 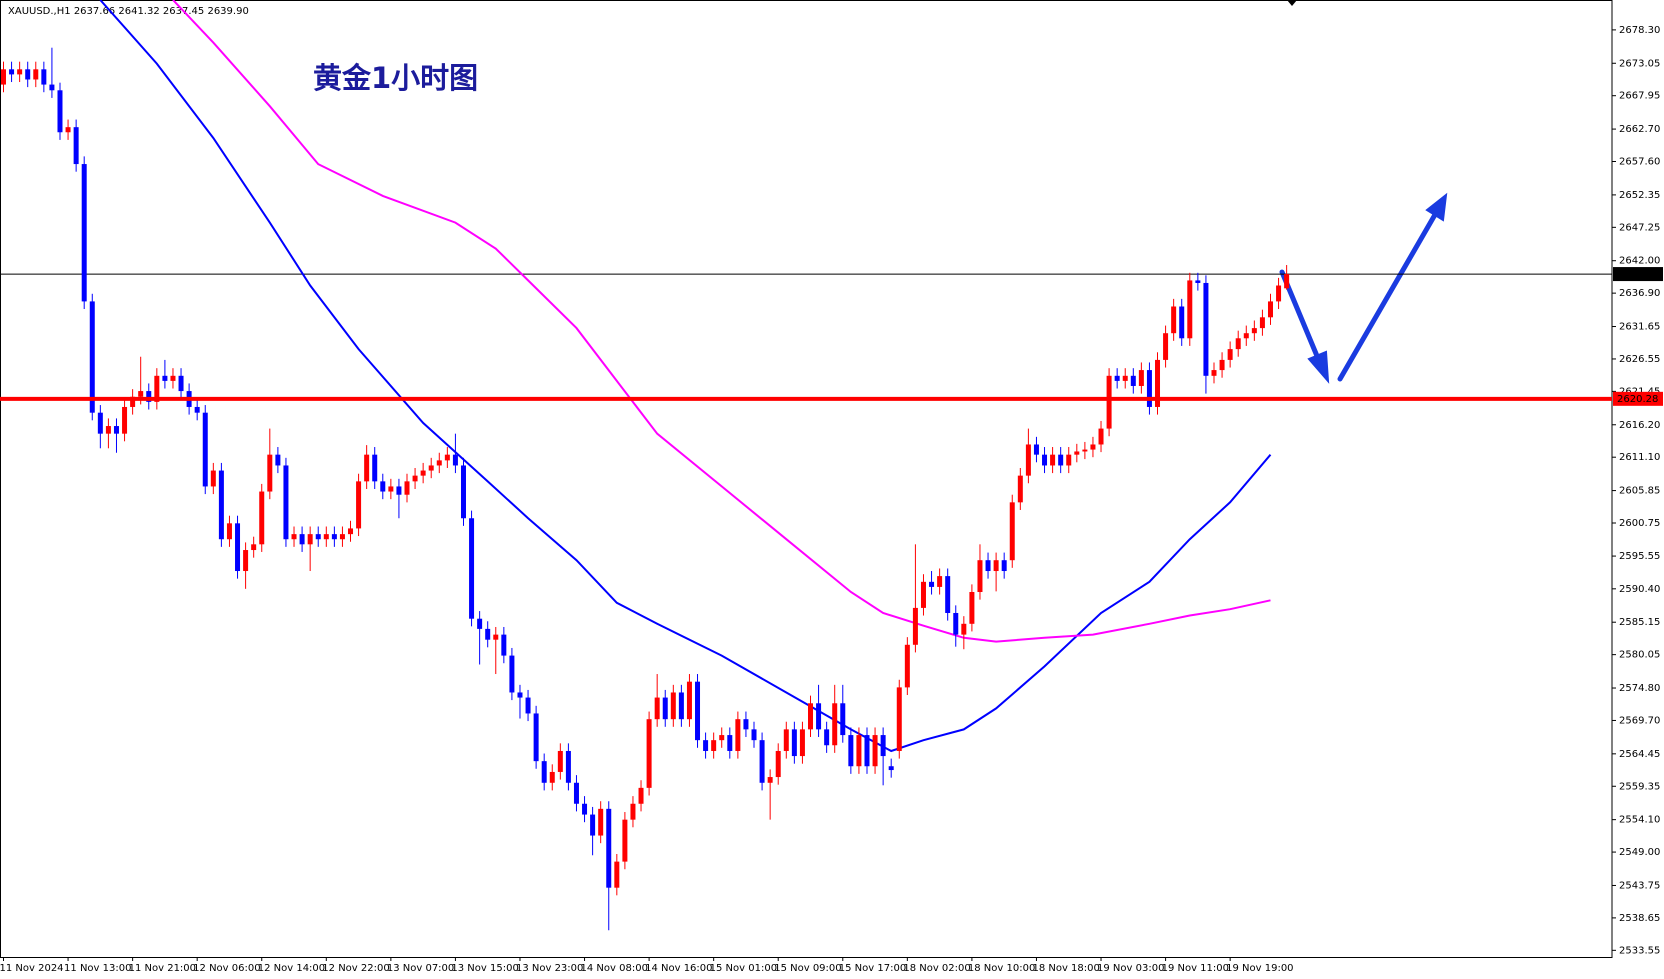 What do you see at coordinates (1639, 261) in the screenshot?
I see `y-tick-label: 2642.00` at bounding box center [1639, 261].